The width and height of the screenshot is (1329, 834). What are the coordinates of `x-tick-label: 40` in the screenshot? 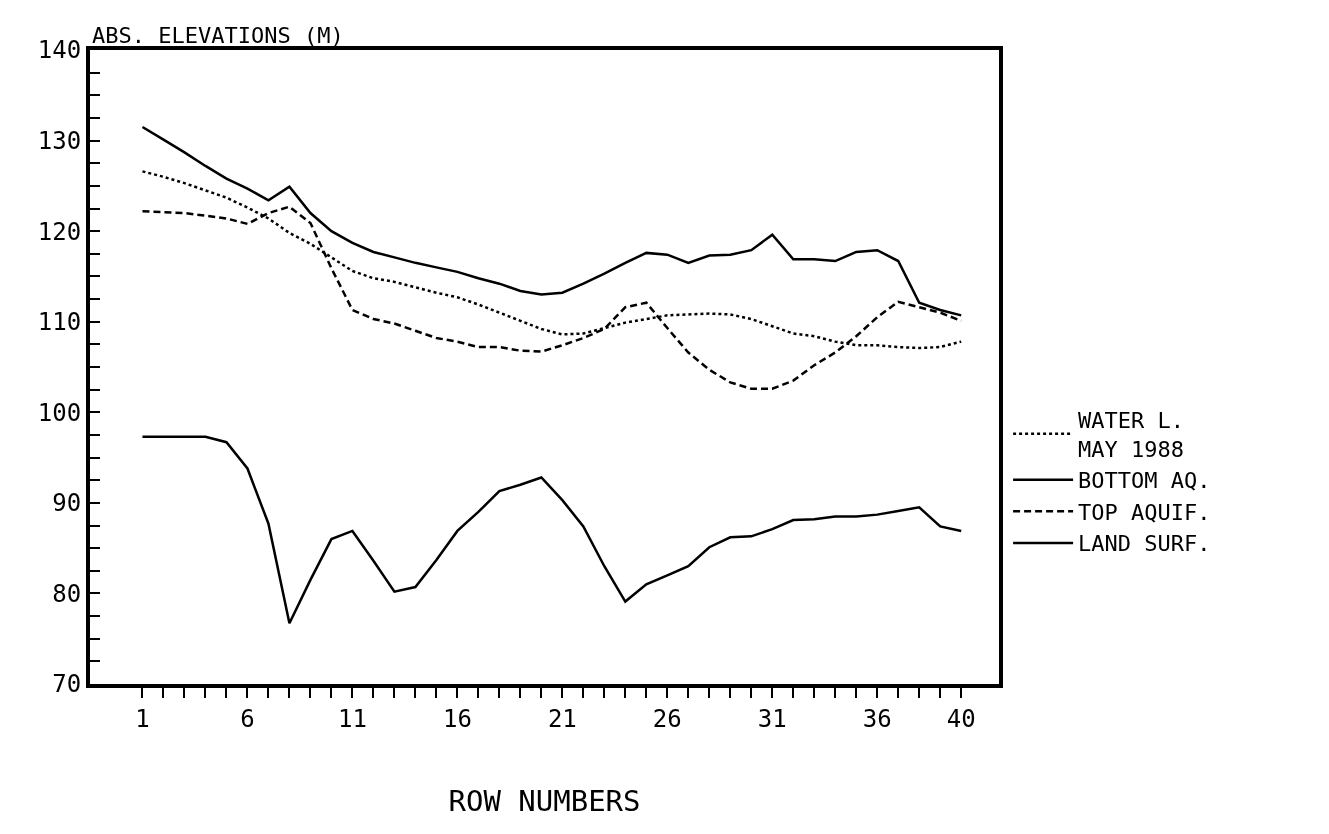 It's located at (961, 718).